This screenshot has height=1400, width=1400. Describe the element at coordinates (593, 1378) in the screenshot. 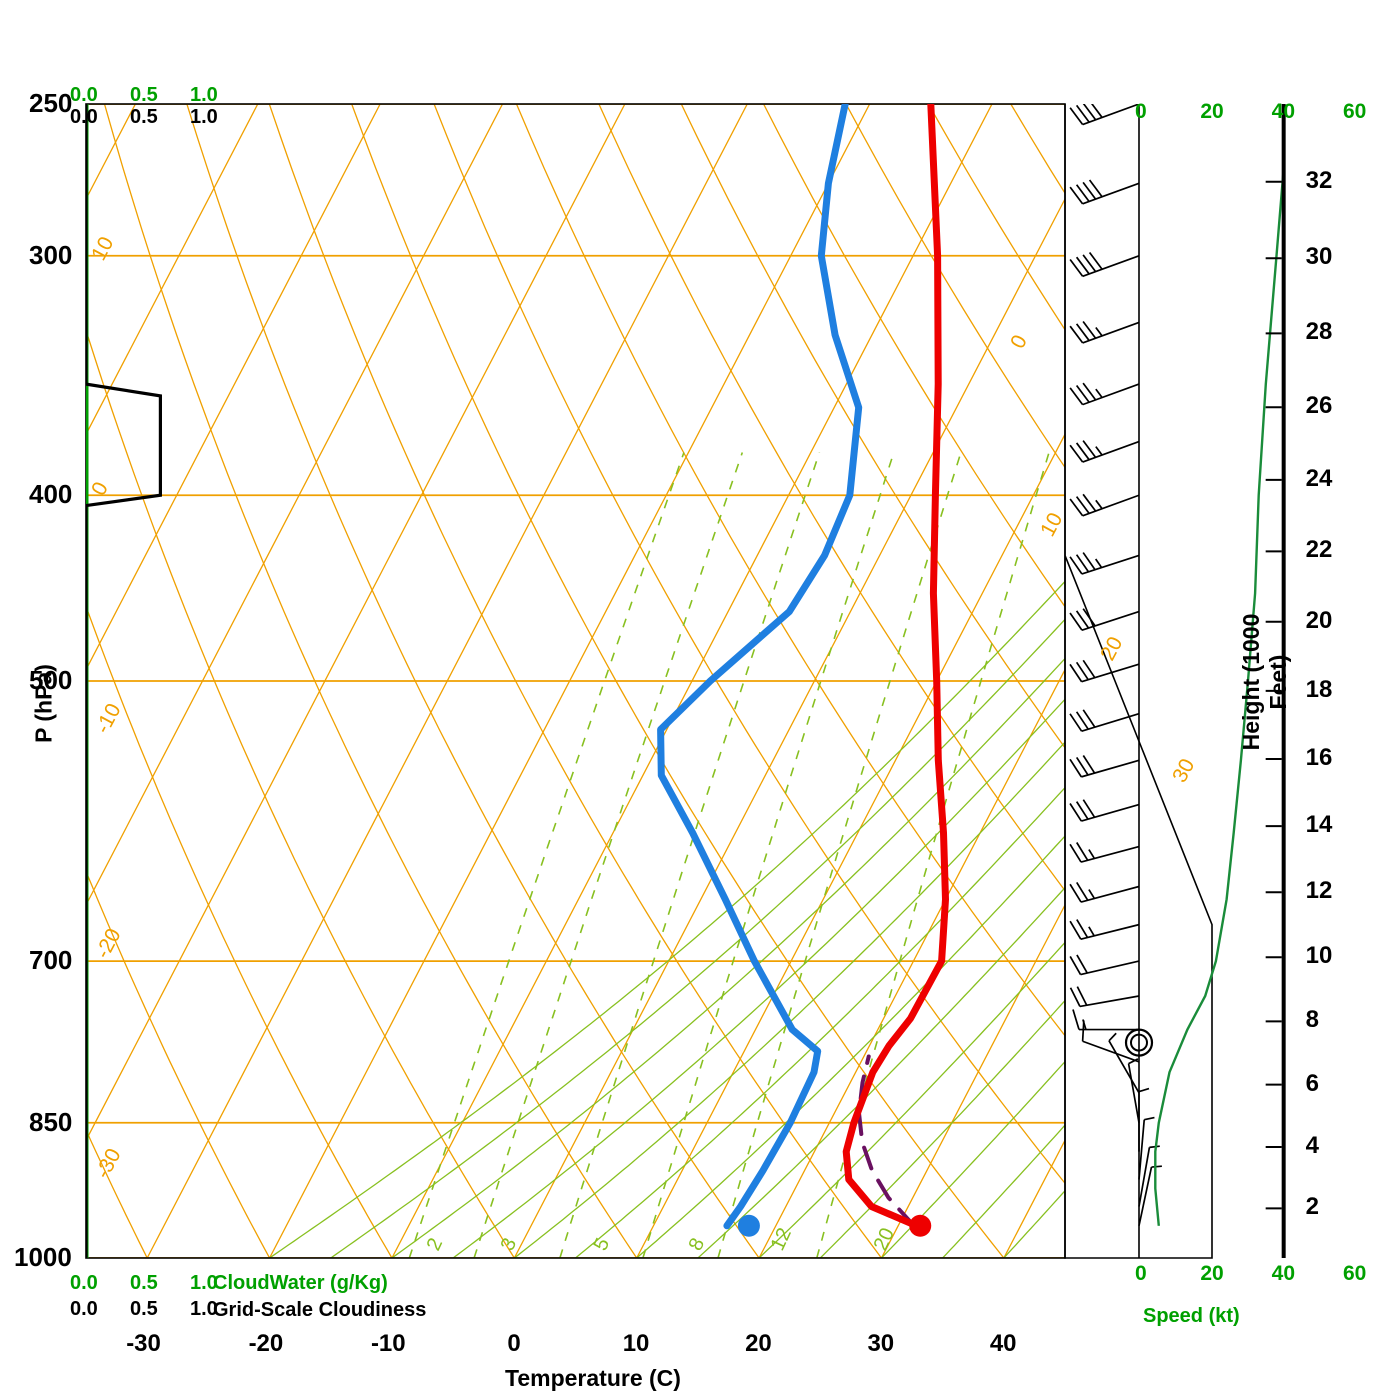

I see `temperature-axis-label: Temperature (C)` at that location.